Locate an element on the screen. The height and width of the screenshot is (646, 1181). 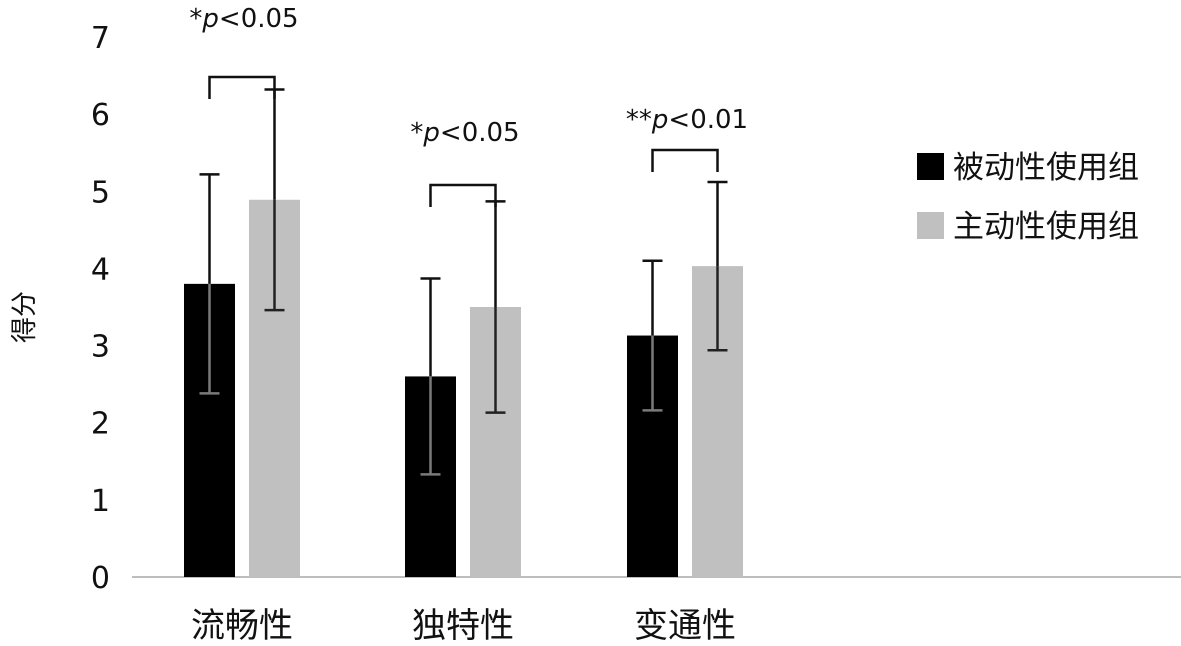
y-tick-label: 3 is located at coordinates (100, 347).